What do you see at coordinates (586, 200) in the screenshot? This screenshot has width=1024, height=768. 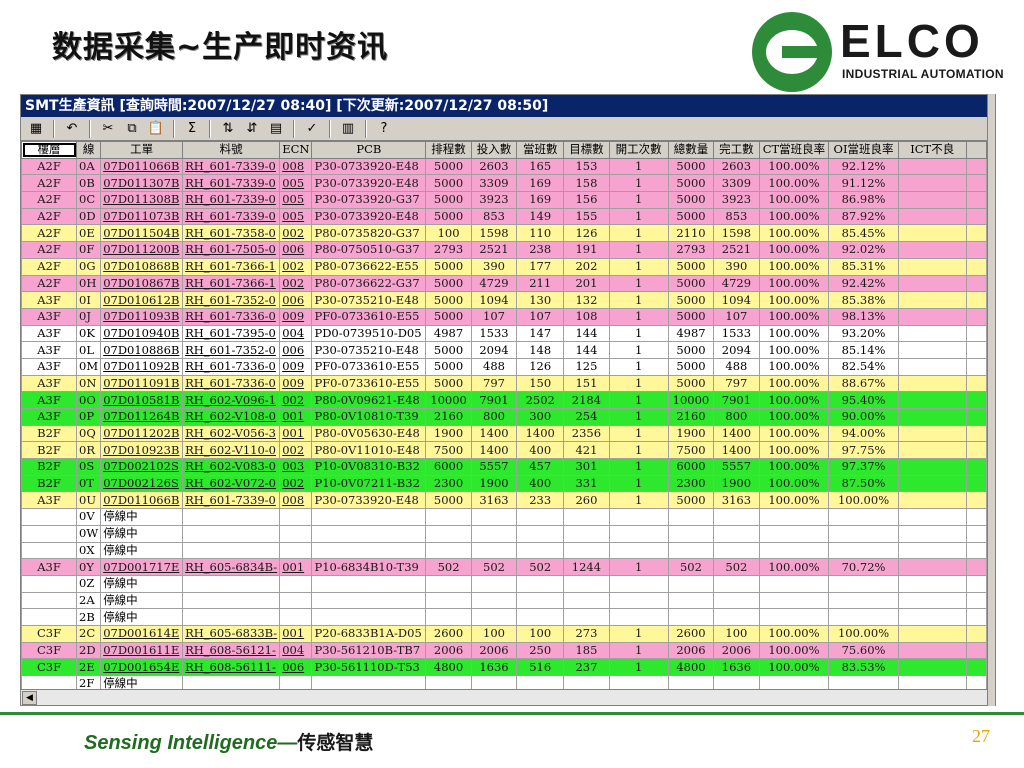 I see `table-cell: 156` at bounding box center [586, 200].